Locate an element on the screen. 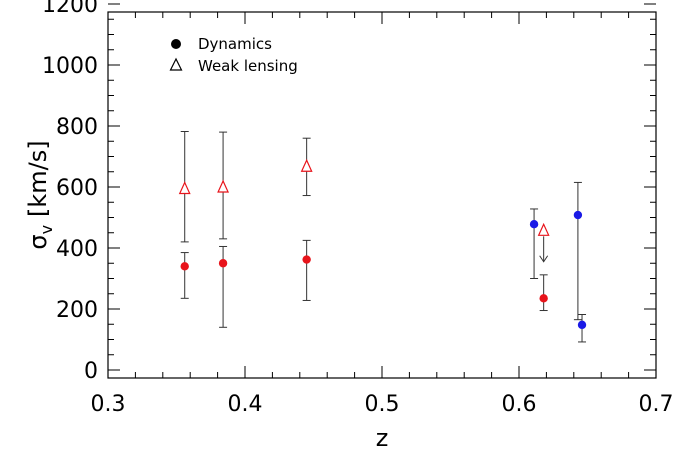  y-tick-label: 1000 is located at coordinates (70, 66).